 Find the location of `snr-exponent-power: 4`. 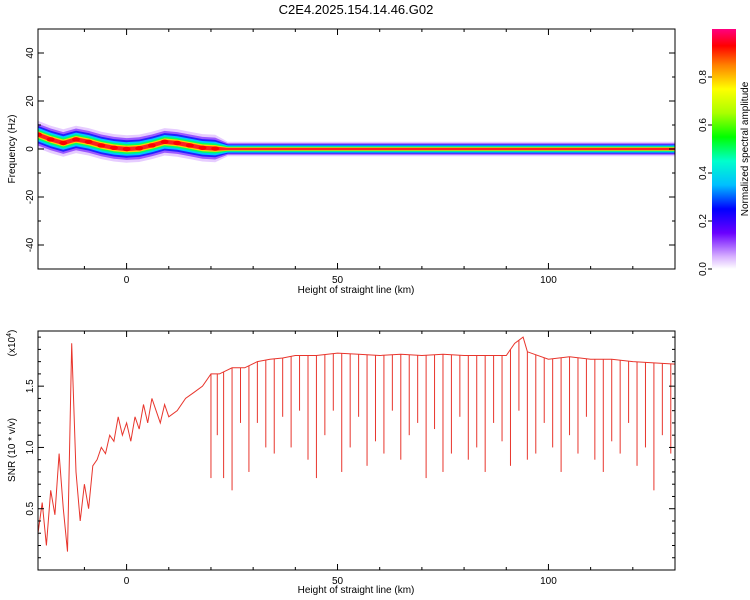

snr-exponent-power: 4 is located at coordinates (9, 335).